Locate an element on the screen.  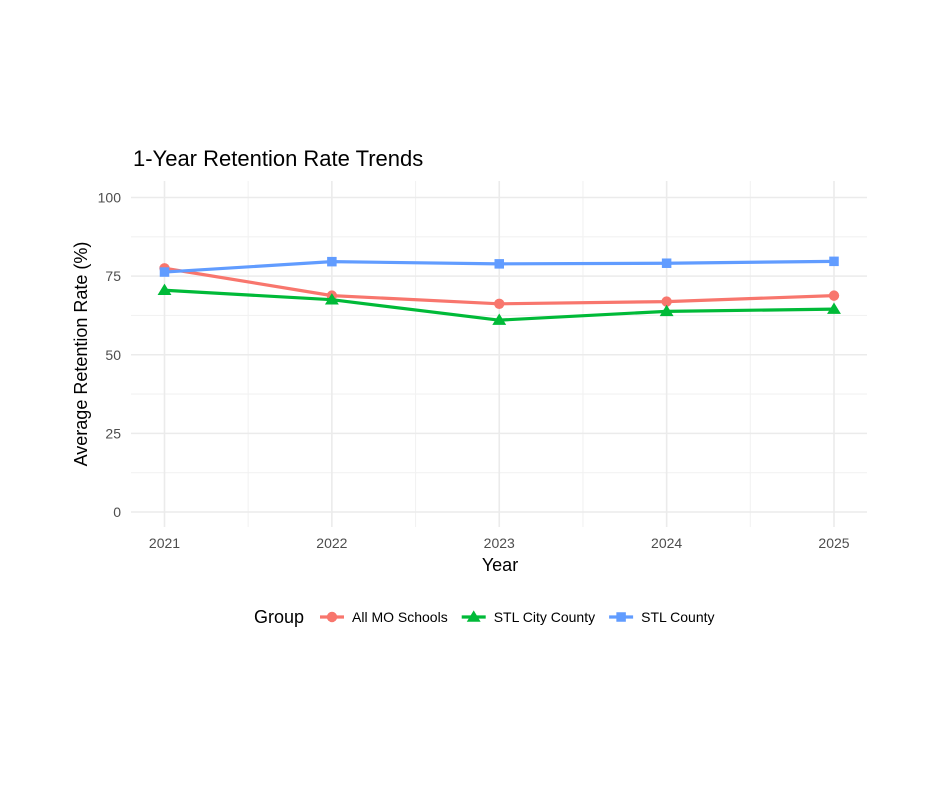
chart-title: 1-Year Retention Rate Trends is located at coordinates (278, 158).